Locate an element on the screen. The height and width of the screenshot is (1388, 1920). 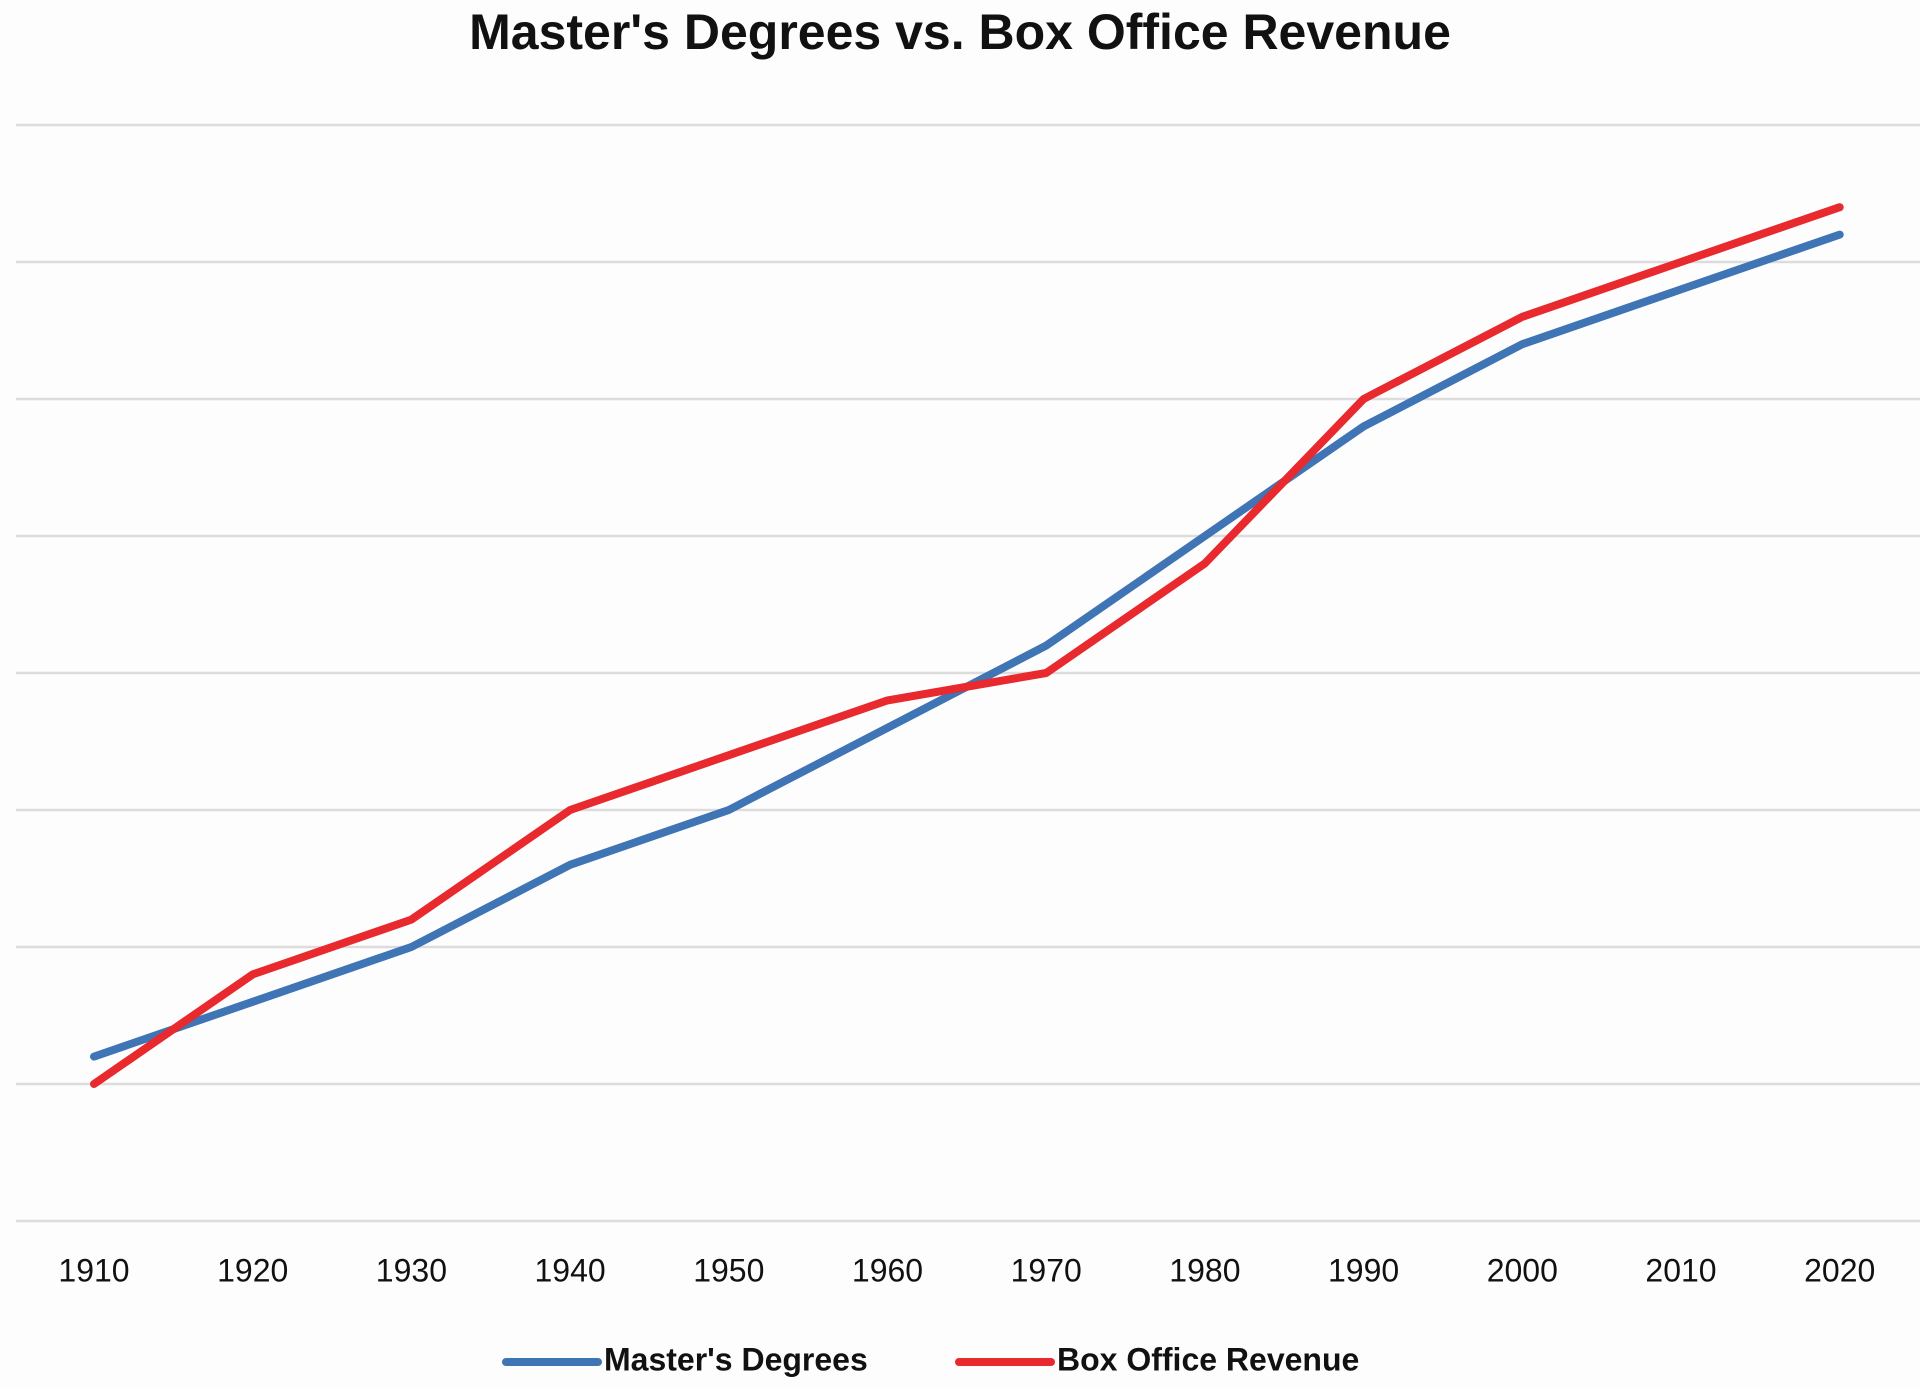
x-tick-label: 1970 is located at coordinates (1046, 1270).